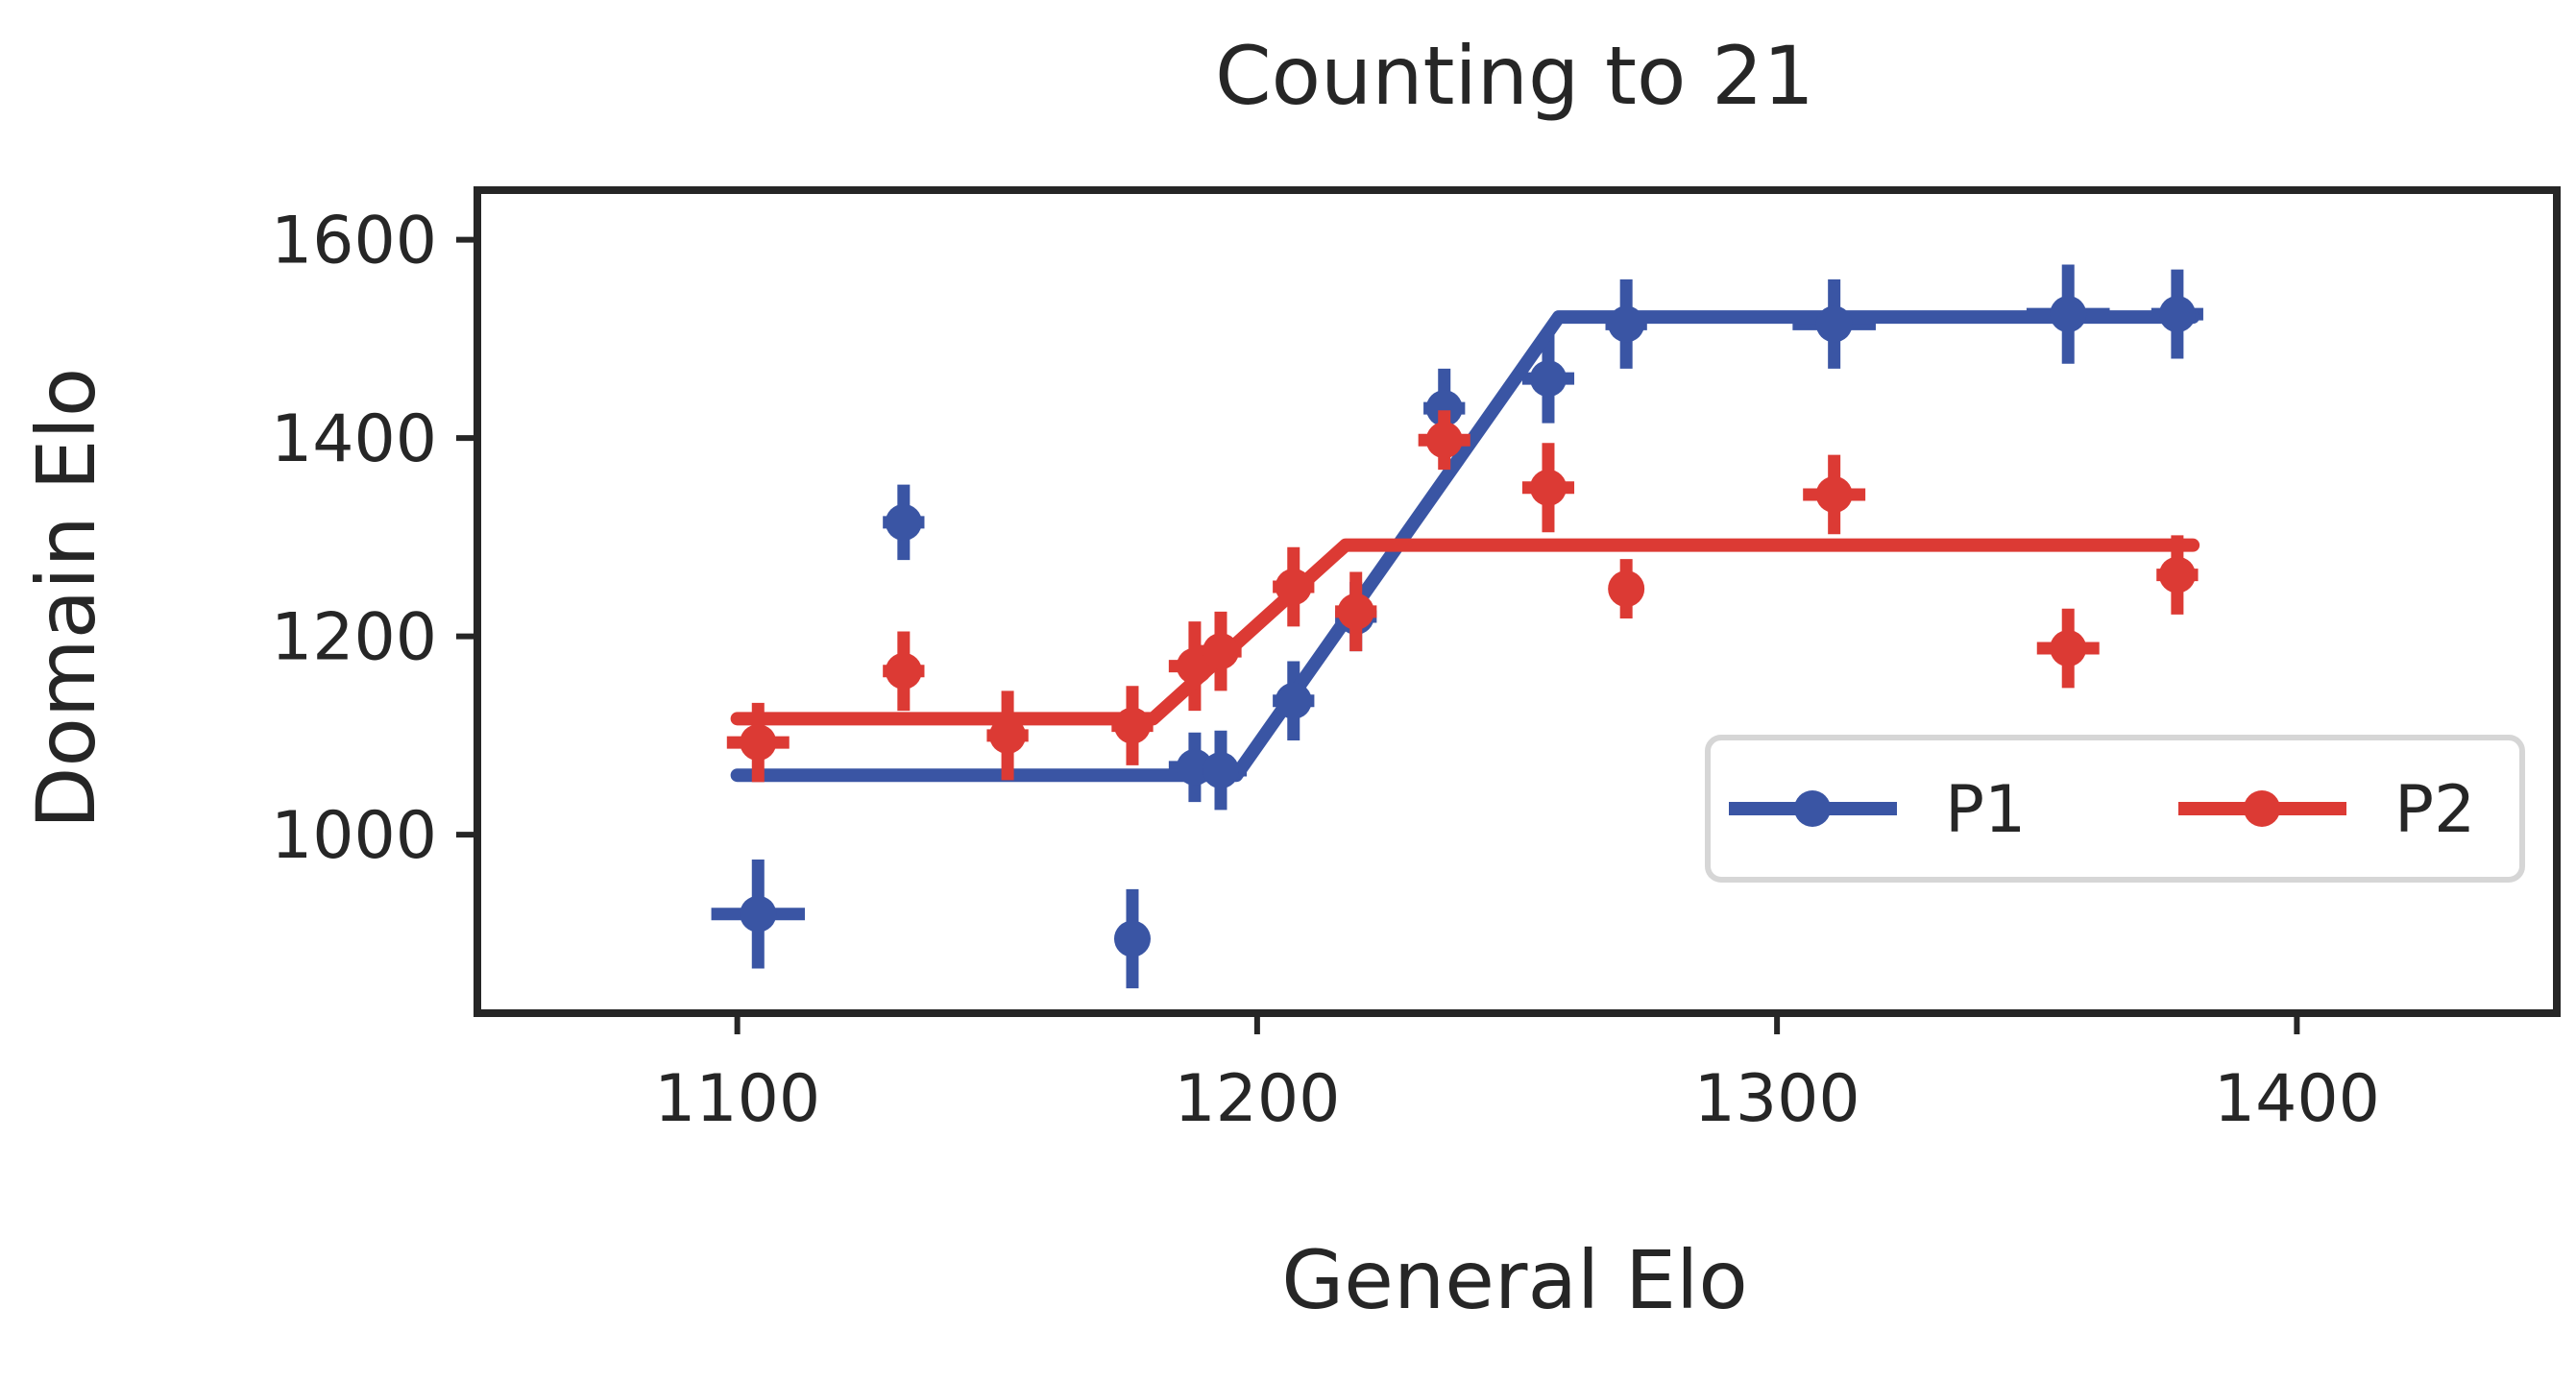 The height and width of the screenshot is (1381, 2576). Describe the element at coordinates (1514, 76) in the screenshot. I see `chart-title: Counting to 21` at that location.